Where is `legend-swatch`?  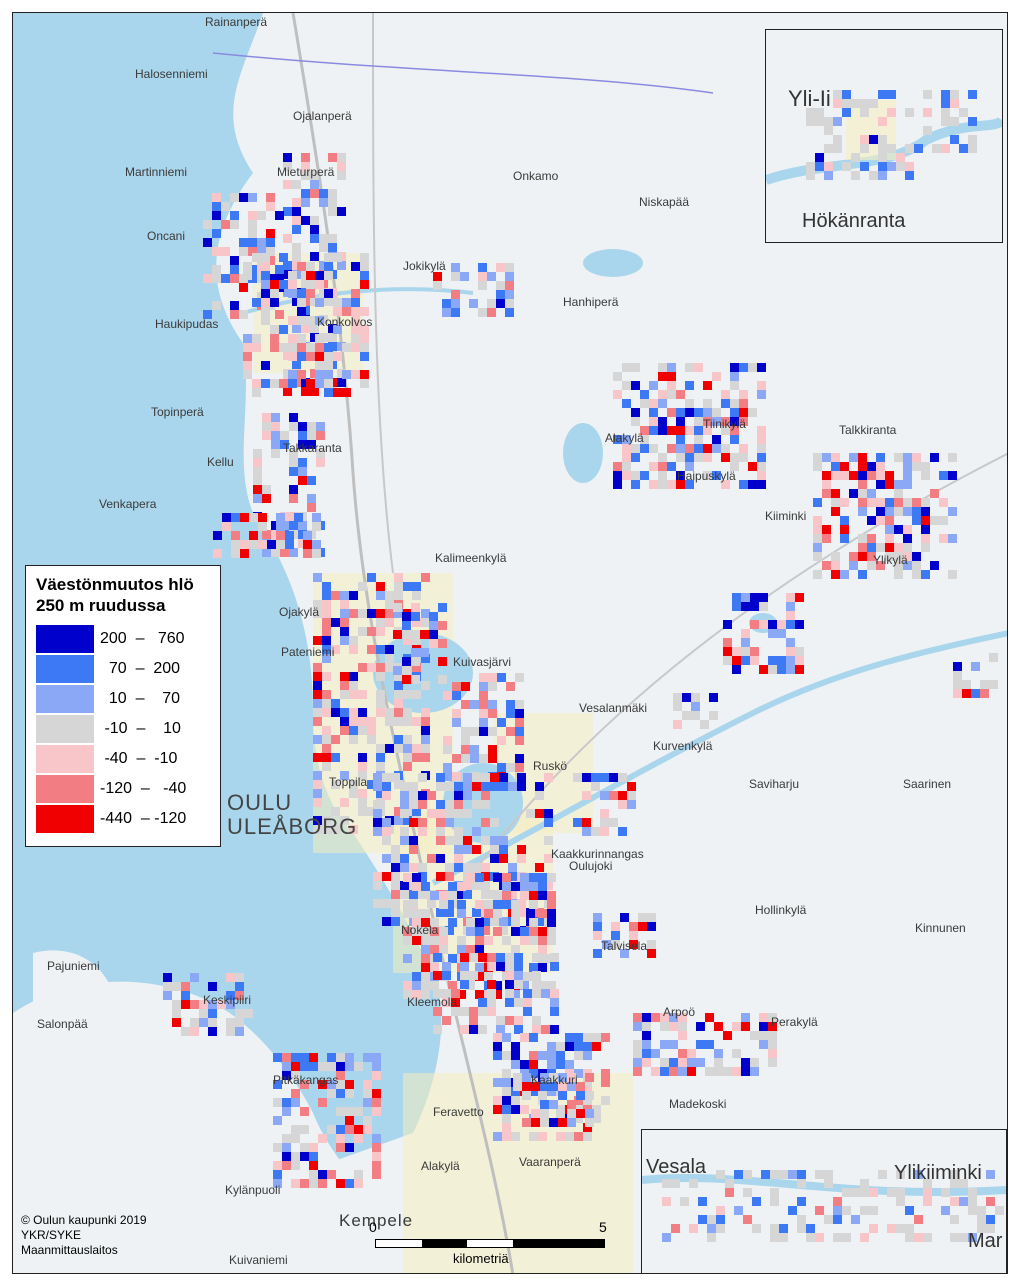
legend-swatch is located at coordinates (65, 669).